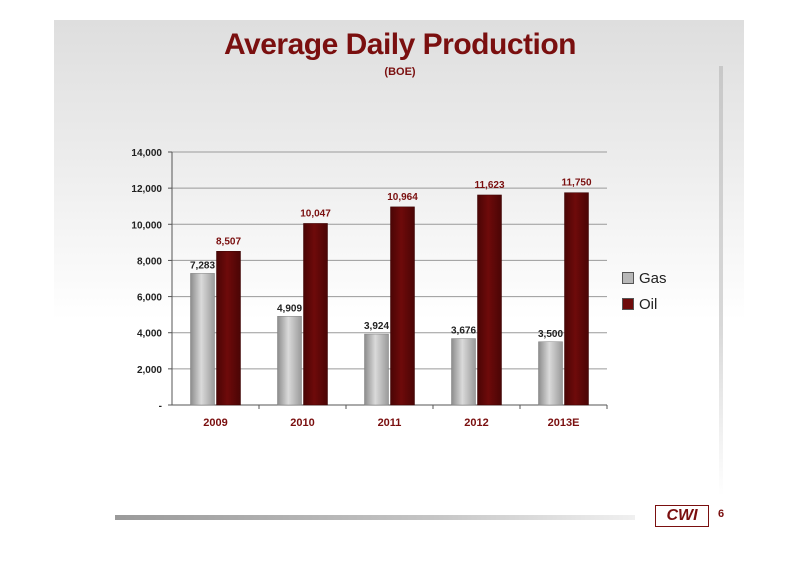 The height and width of the screenshot is (565, 800). I want to click on oil-swatch-icon, so click(628, 304).